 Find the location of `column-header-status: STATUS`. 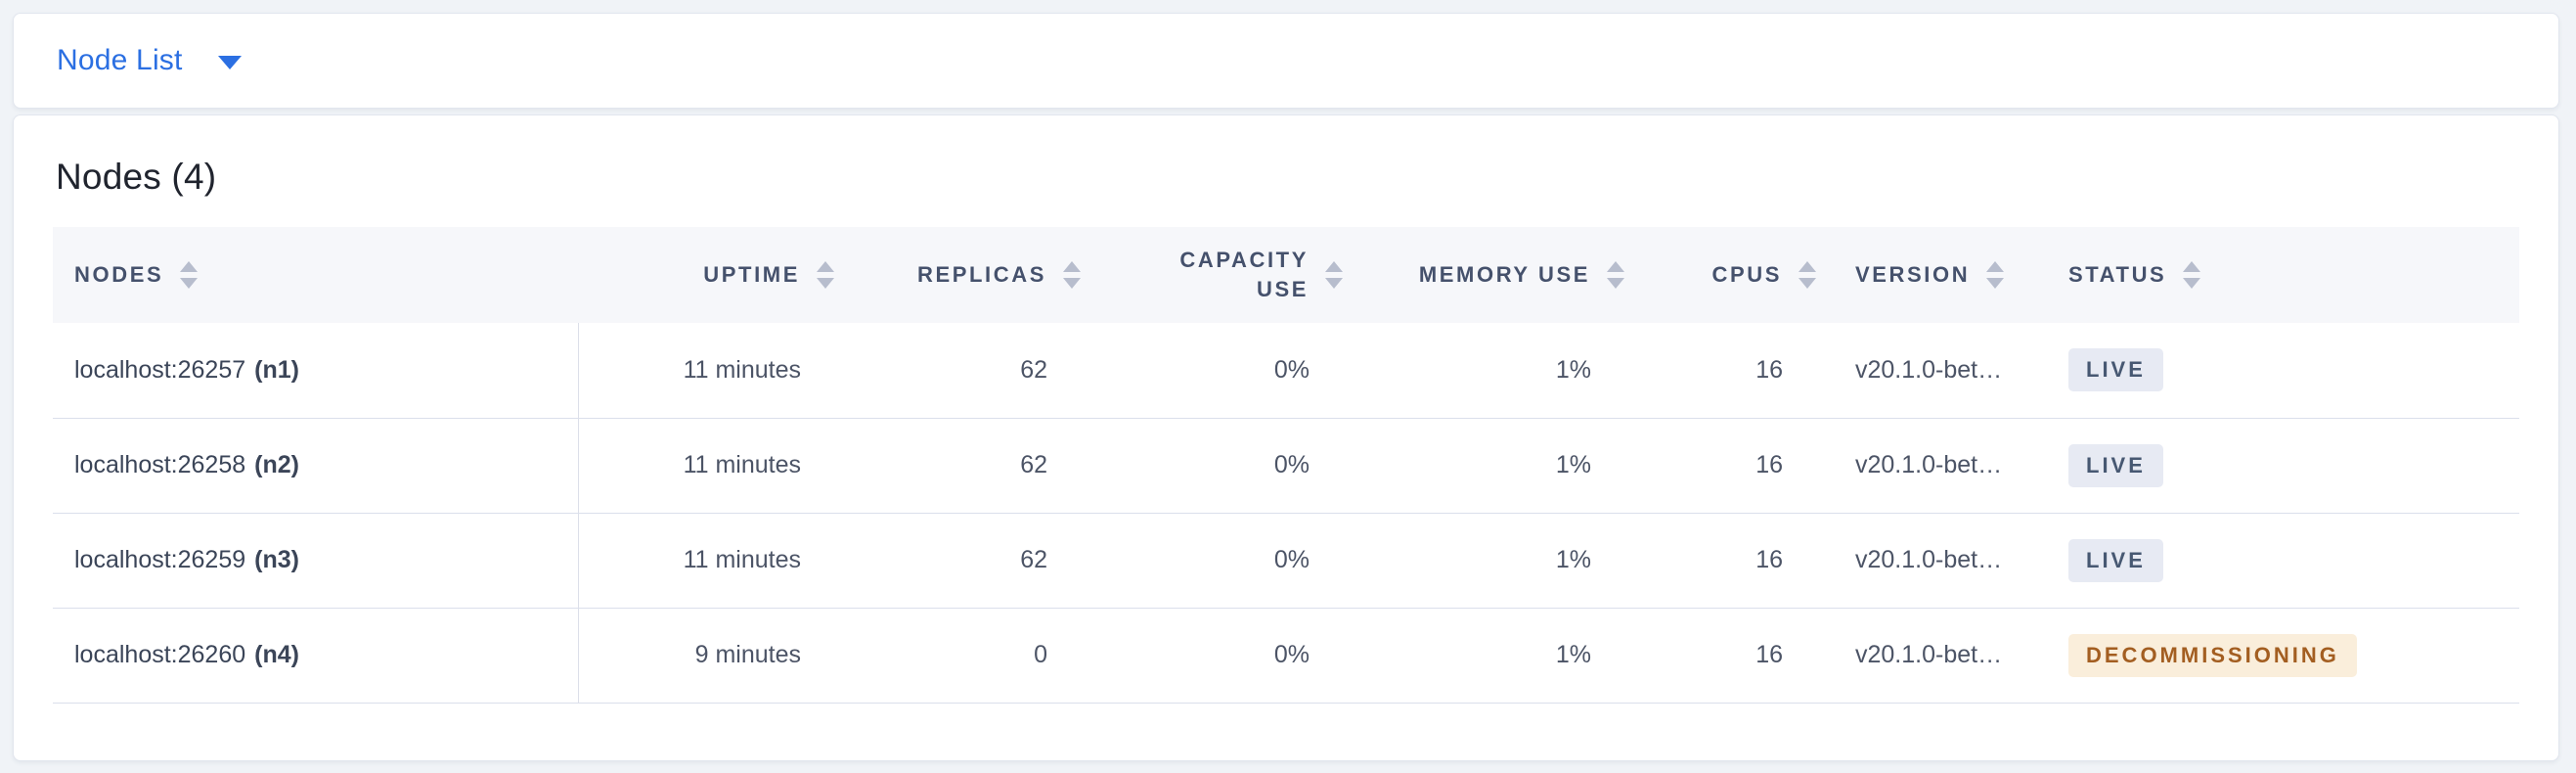

column-header-status: STATUS is located at coordinates (2285, 275).